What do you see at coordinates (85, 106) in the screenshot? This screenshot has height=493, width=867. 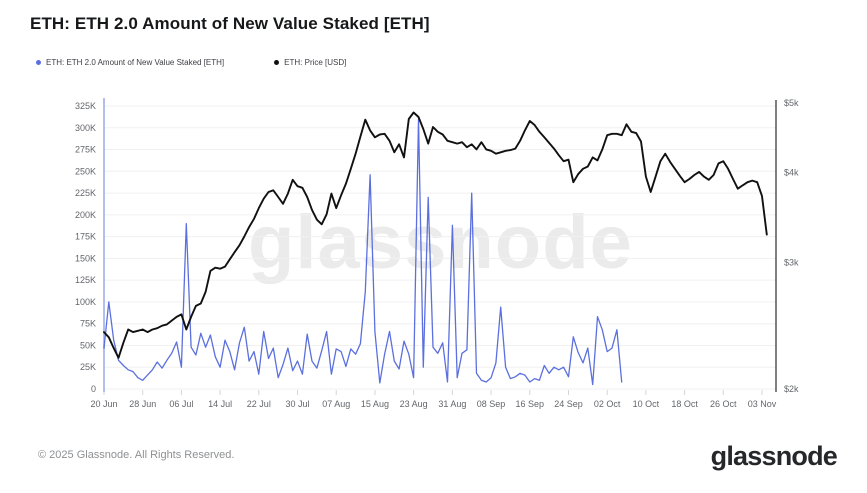 I see `y-left-tick-label: 325K` at bounding box center [85, 106].